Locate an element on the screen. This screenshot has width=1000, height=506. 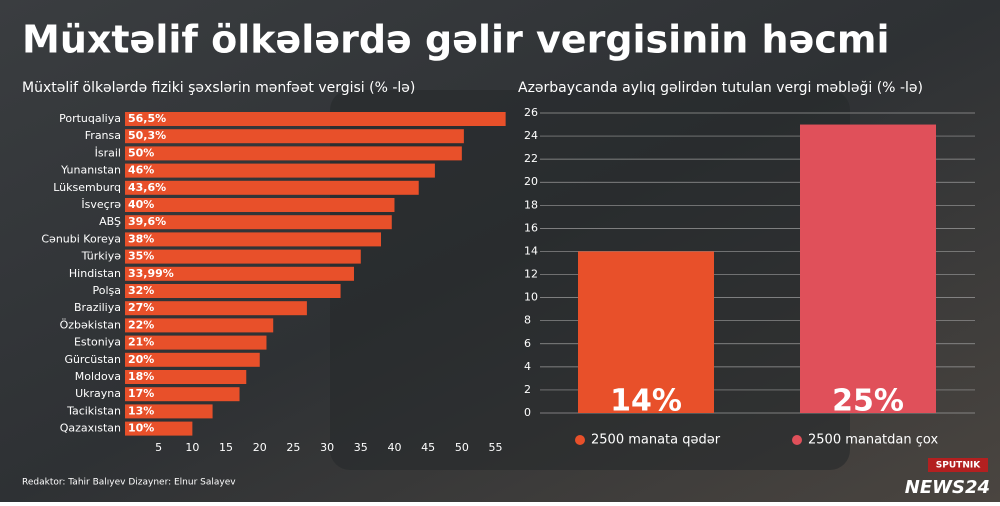
y-tick-label: 6 is located at coordinates (527, 343).